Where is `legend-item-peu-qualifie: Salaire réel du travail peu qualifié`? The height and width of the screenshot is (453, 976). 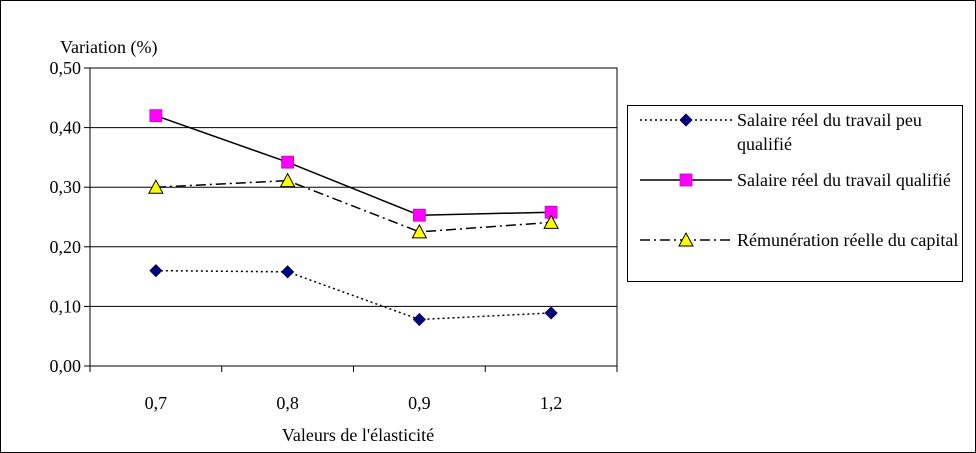 legend-item-peu-qualifie: Salaire réel du travail peu qualifié is located at coordinates (796, 134).